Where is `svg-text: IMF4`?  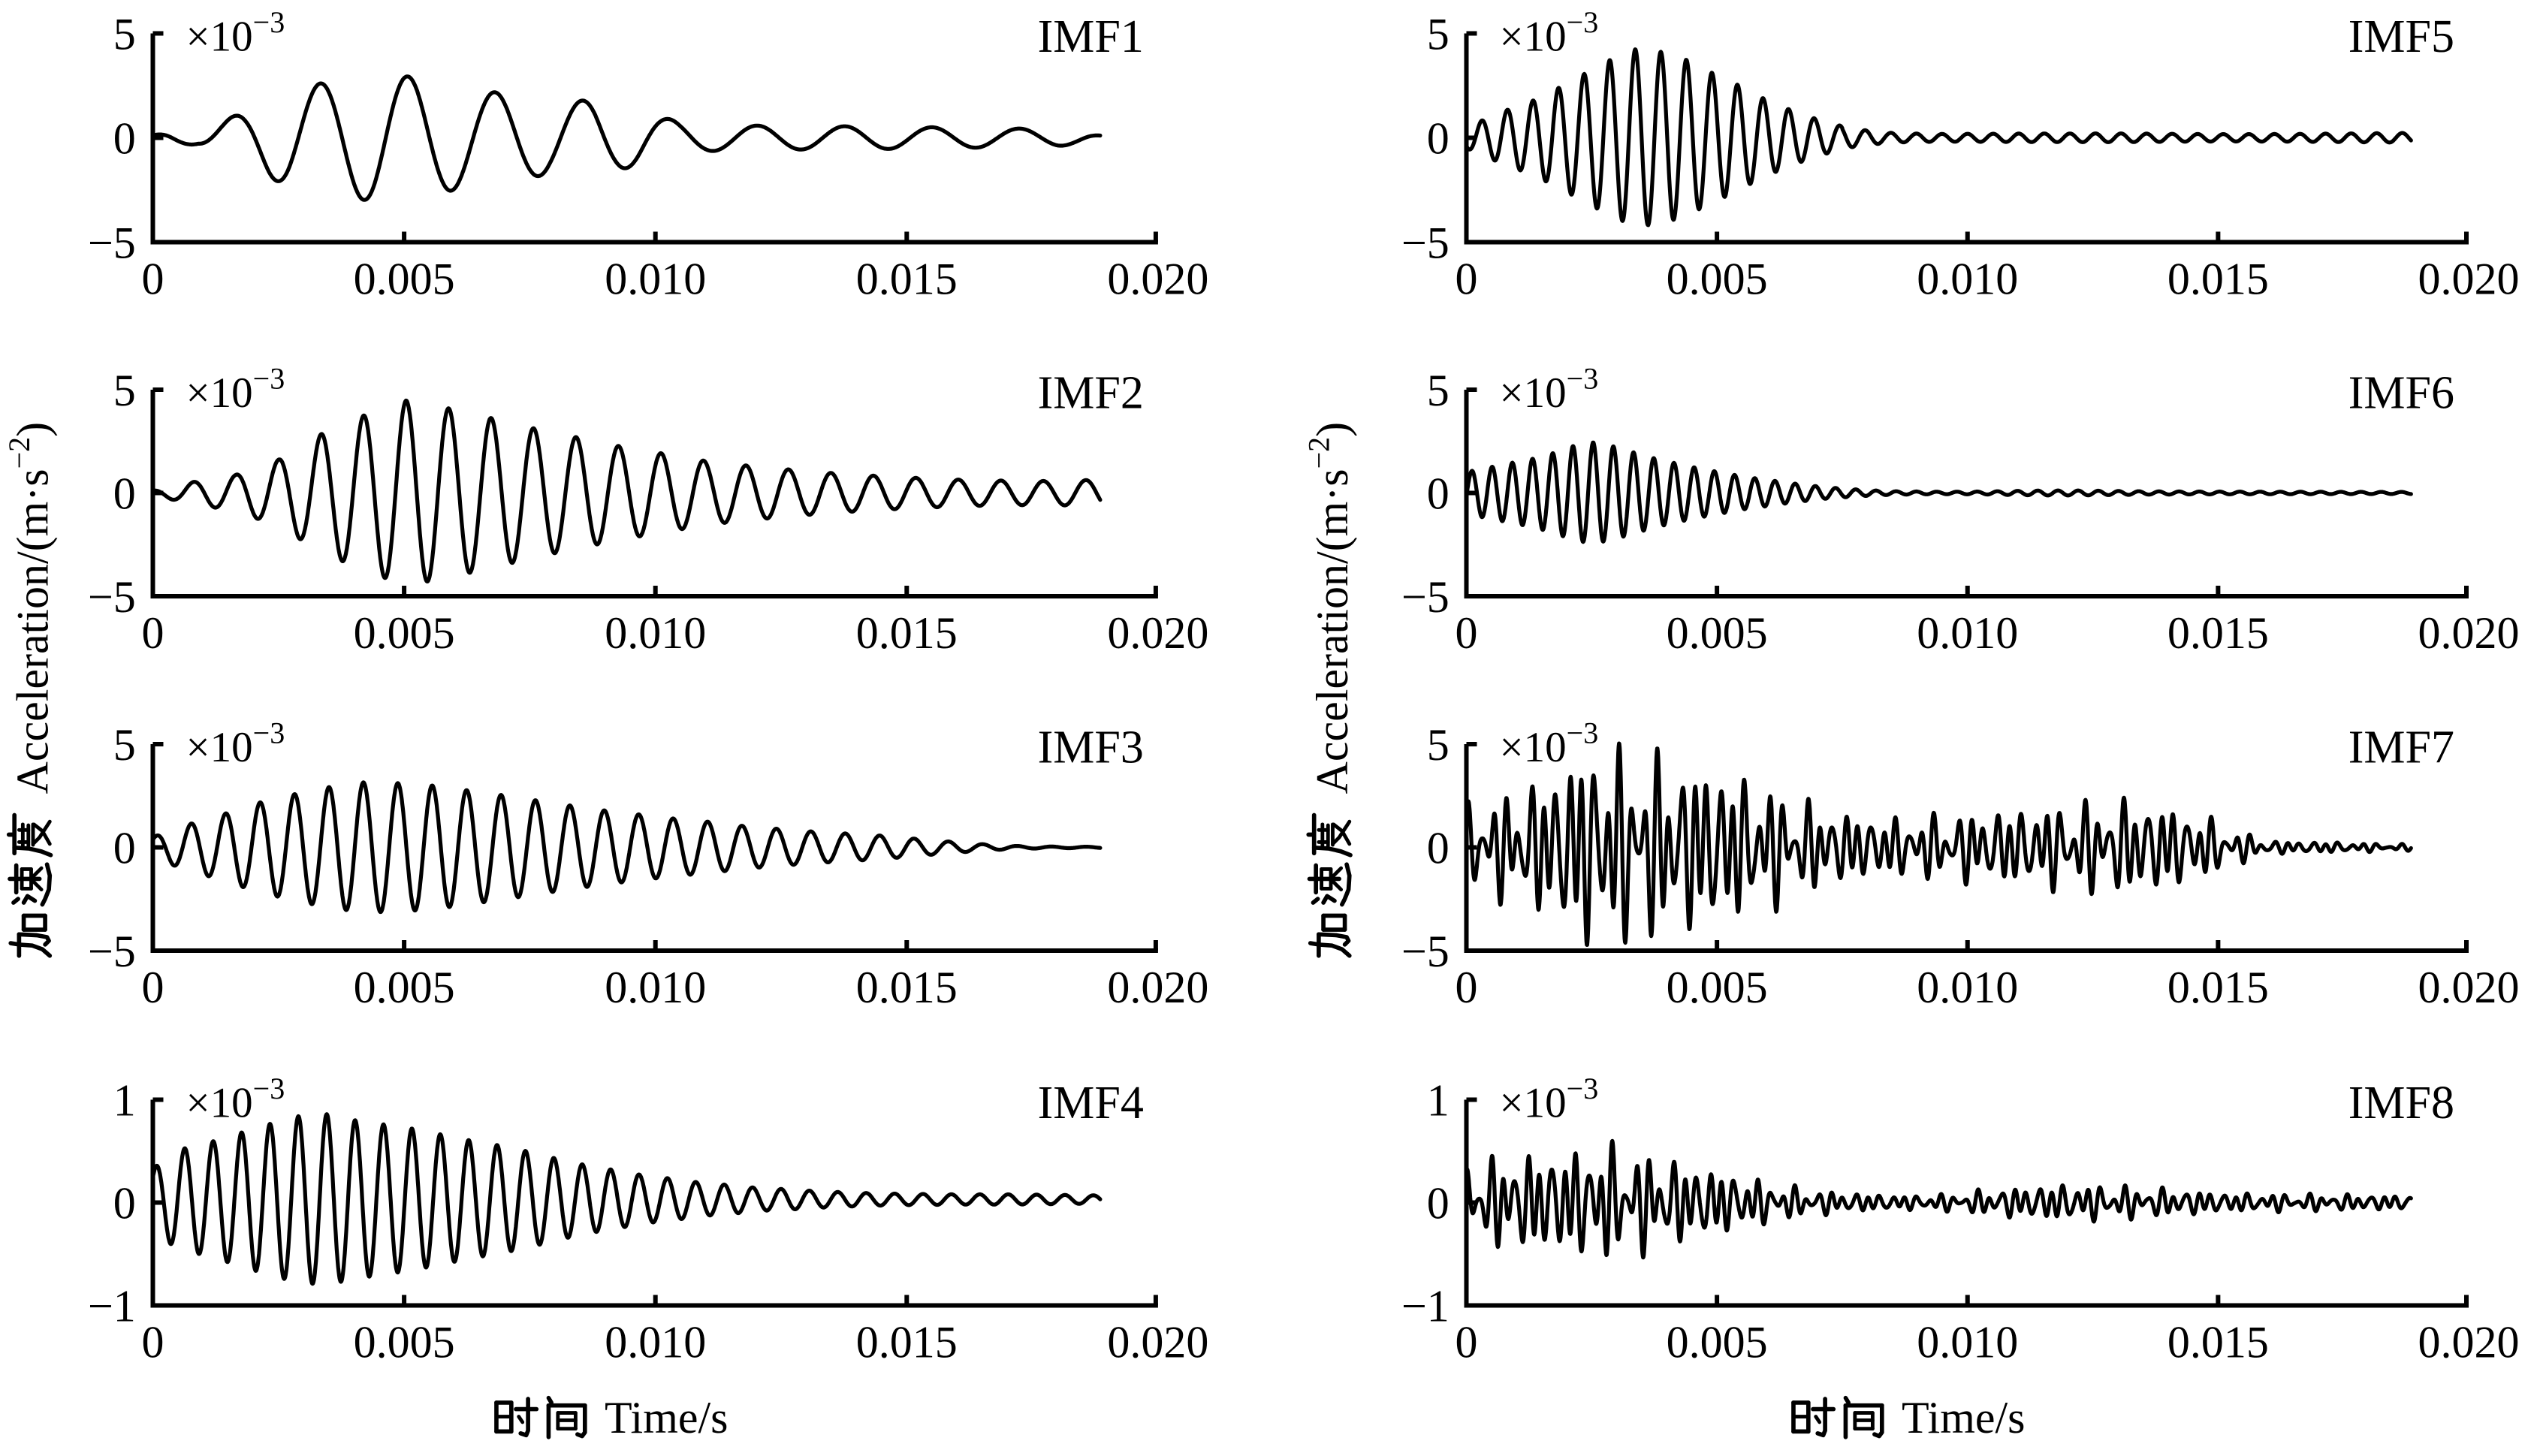
svg-text: IMF4 is located at coordinates (1091, 1103).